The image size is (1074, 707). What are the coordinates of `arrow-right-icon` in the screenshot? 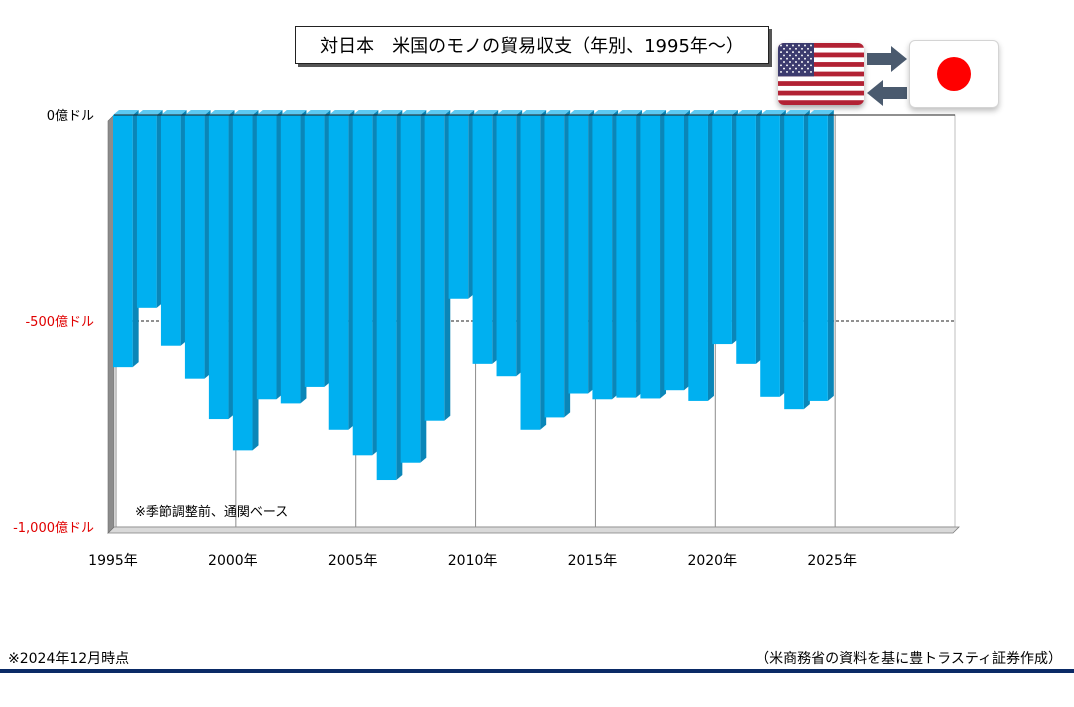 It's located at (887, 59).